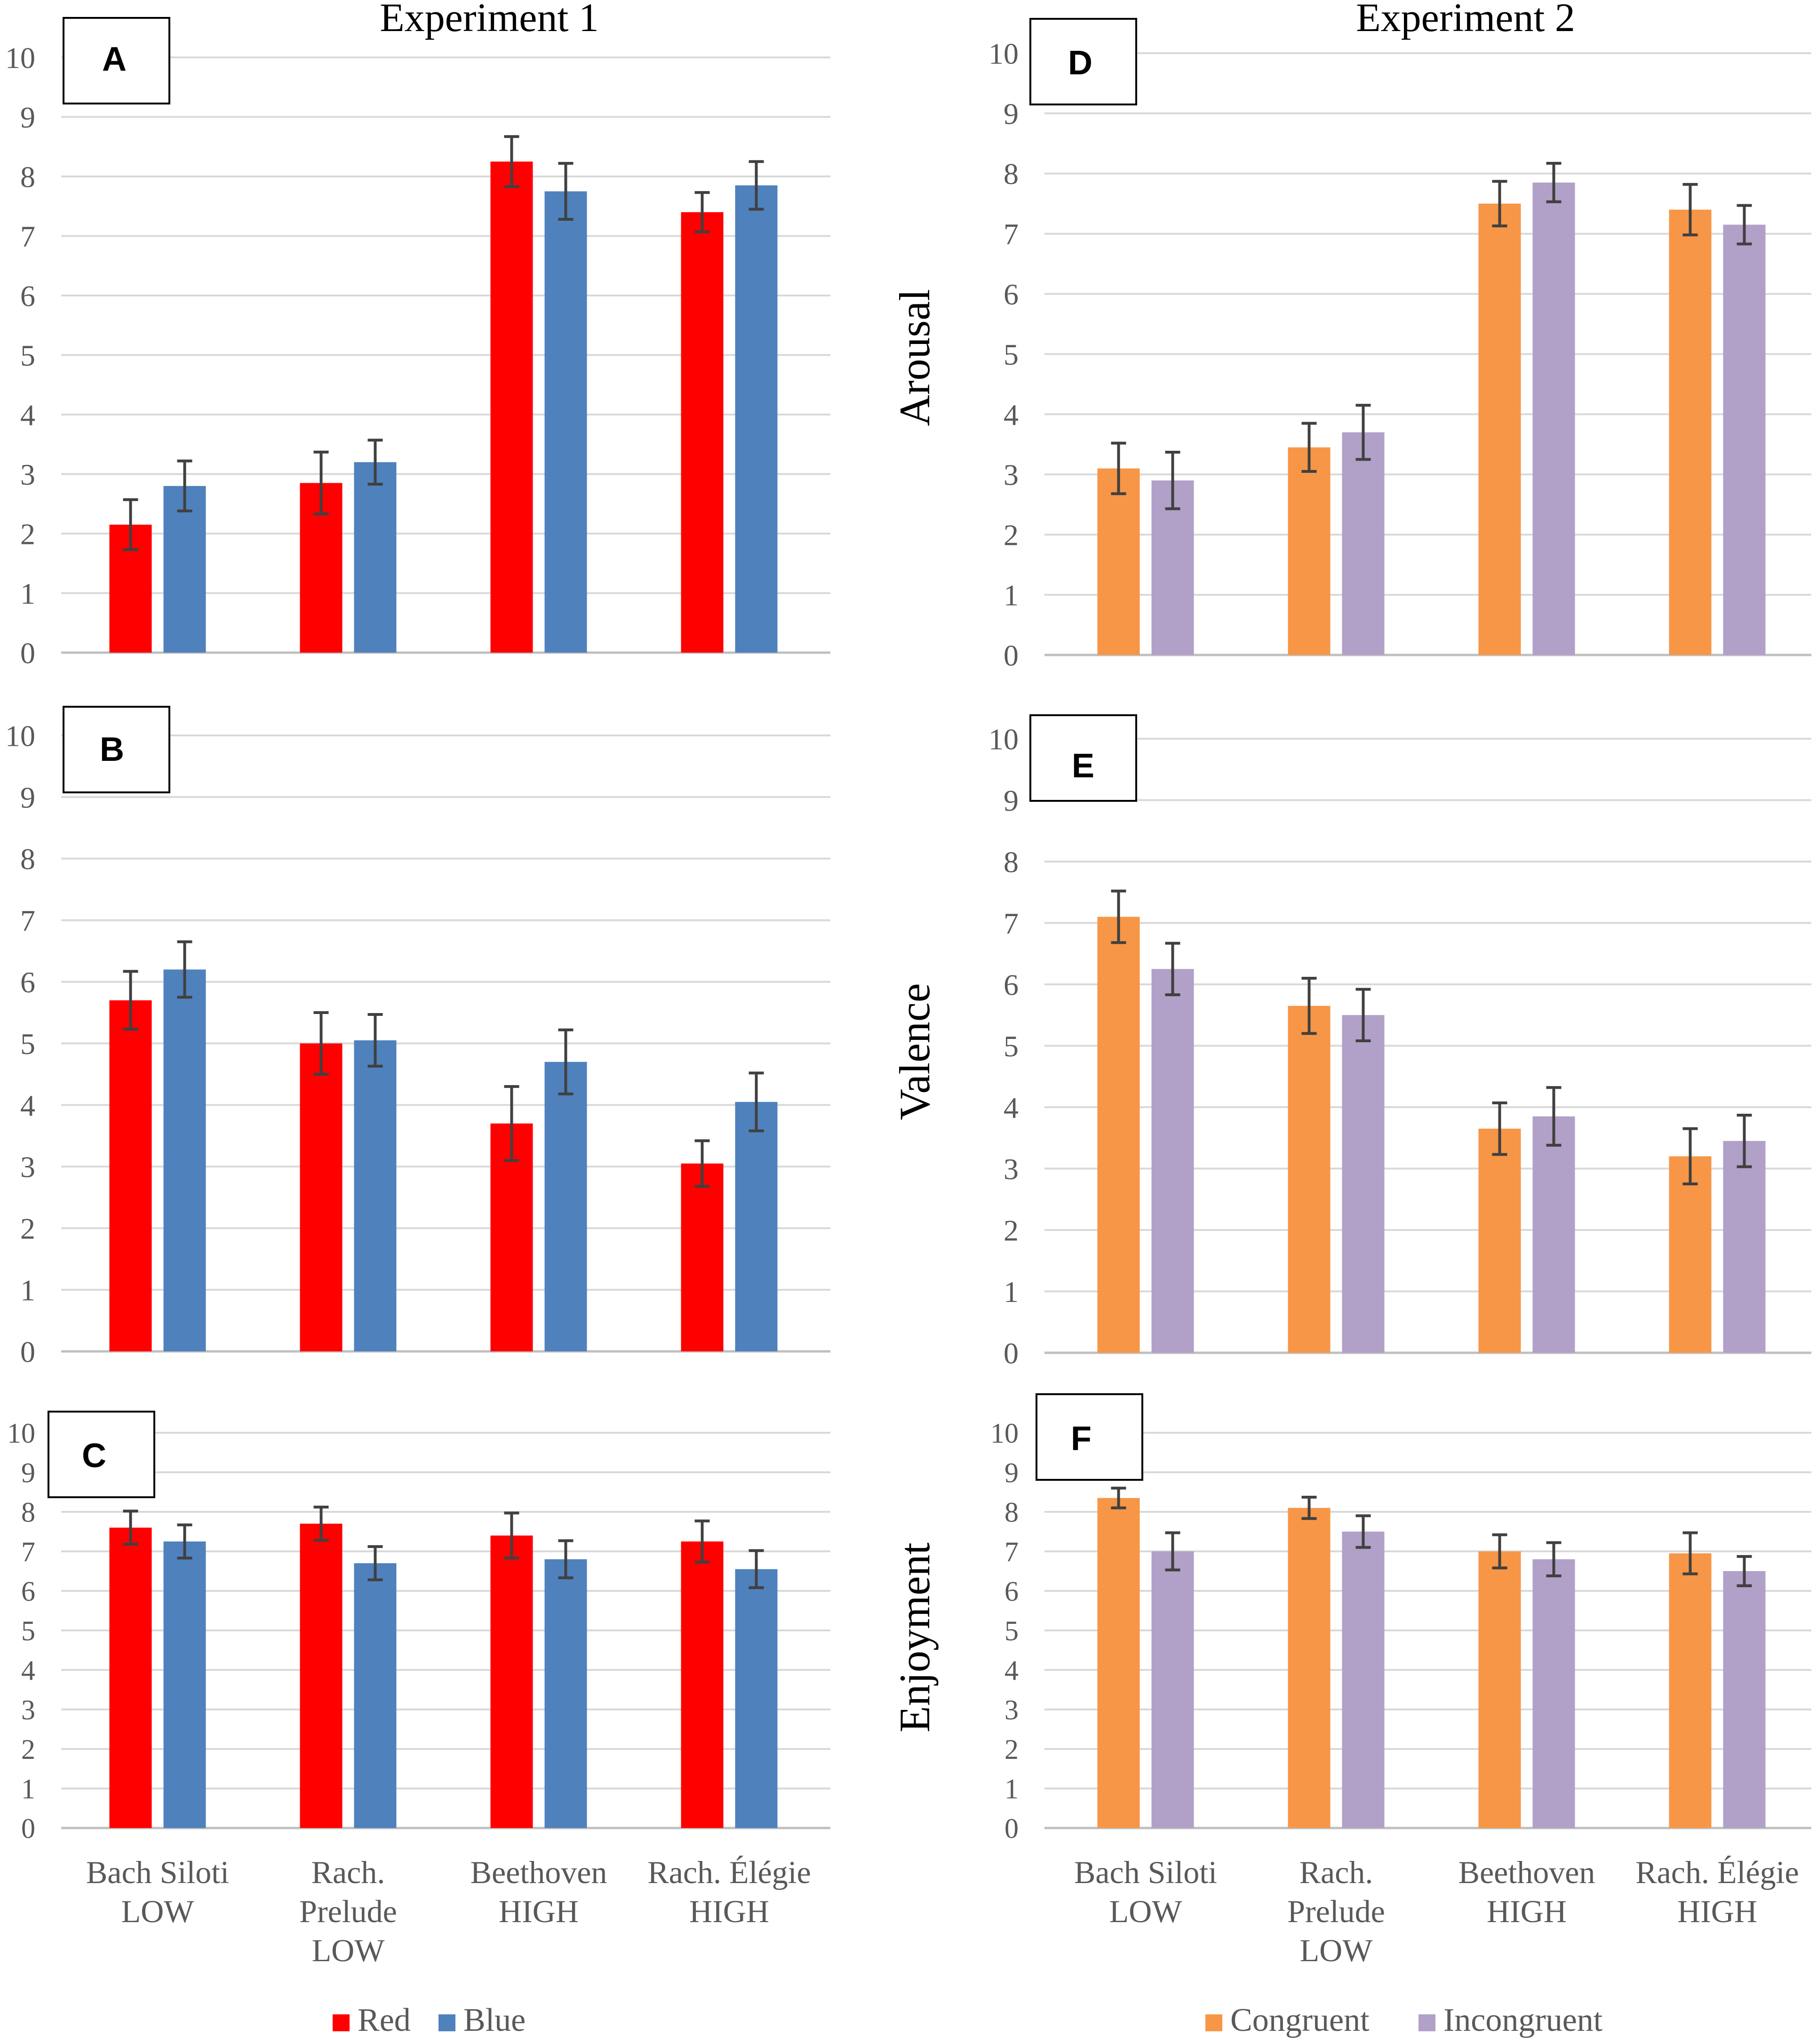  Describe the element at coordinates (341, 2023) in the screenshot. I see `legend-swatch-red` at that location.